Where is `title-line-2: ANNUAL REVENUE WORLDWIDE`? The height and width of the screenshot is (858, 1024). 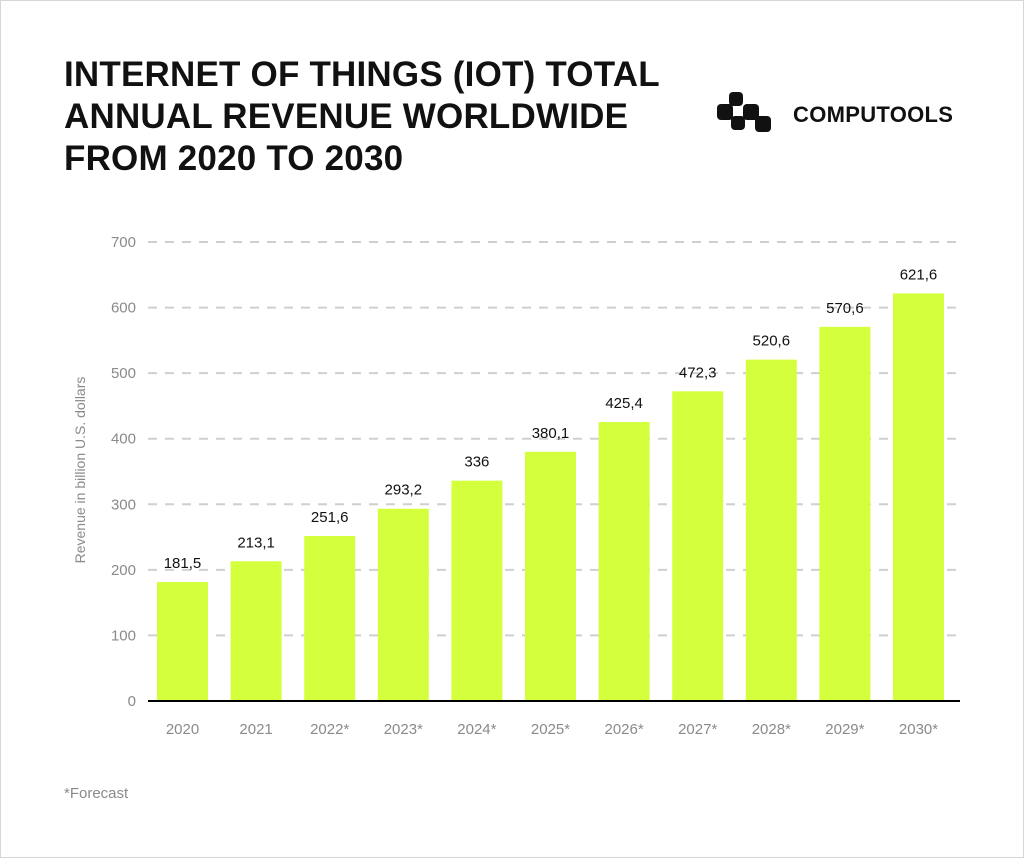
title-line-2: ANNUAL REVENUE WORLDWIDE is located at coordinates (346, 116).